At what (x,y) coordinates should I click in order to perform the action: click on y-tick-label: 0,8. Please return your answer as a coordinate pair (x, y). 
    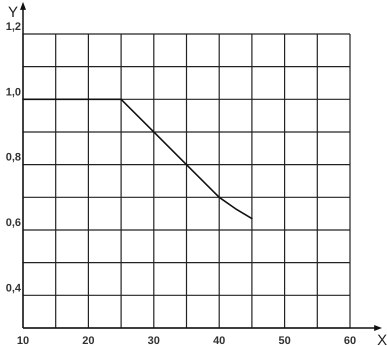
    Looking at the image, I should click on (13, 158).